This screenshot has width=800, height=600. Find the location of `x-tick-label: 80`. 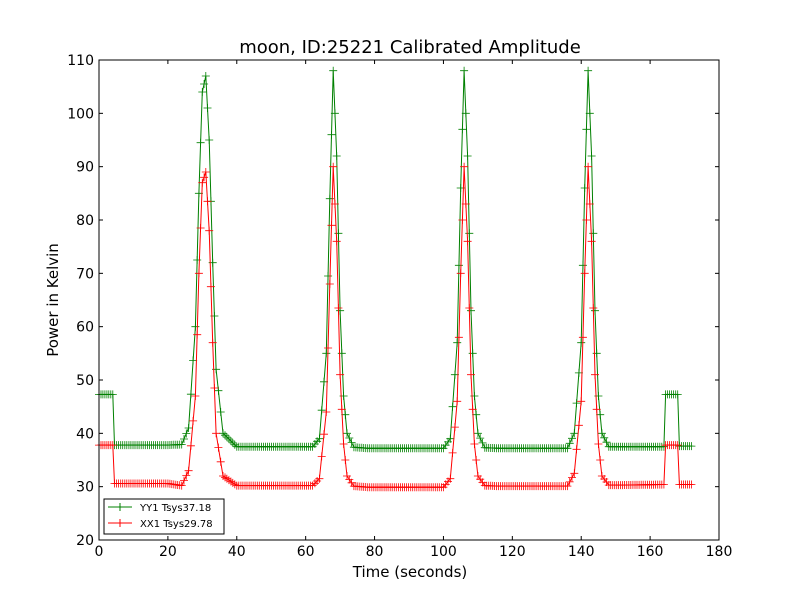

x-tick-label: 80 is located at coordinates (375, 552).